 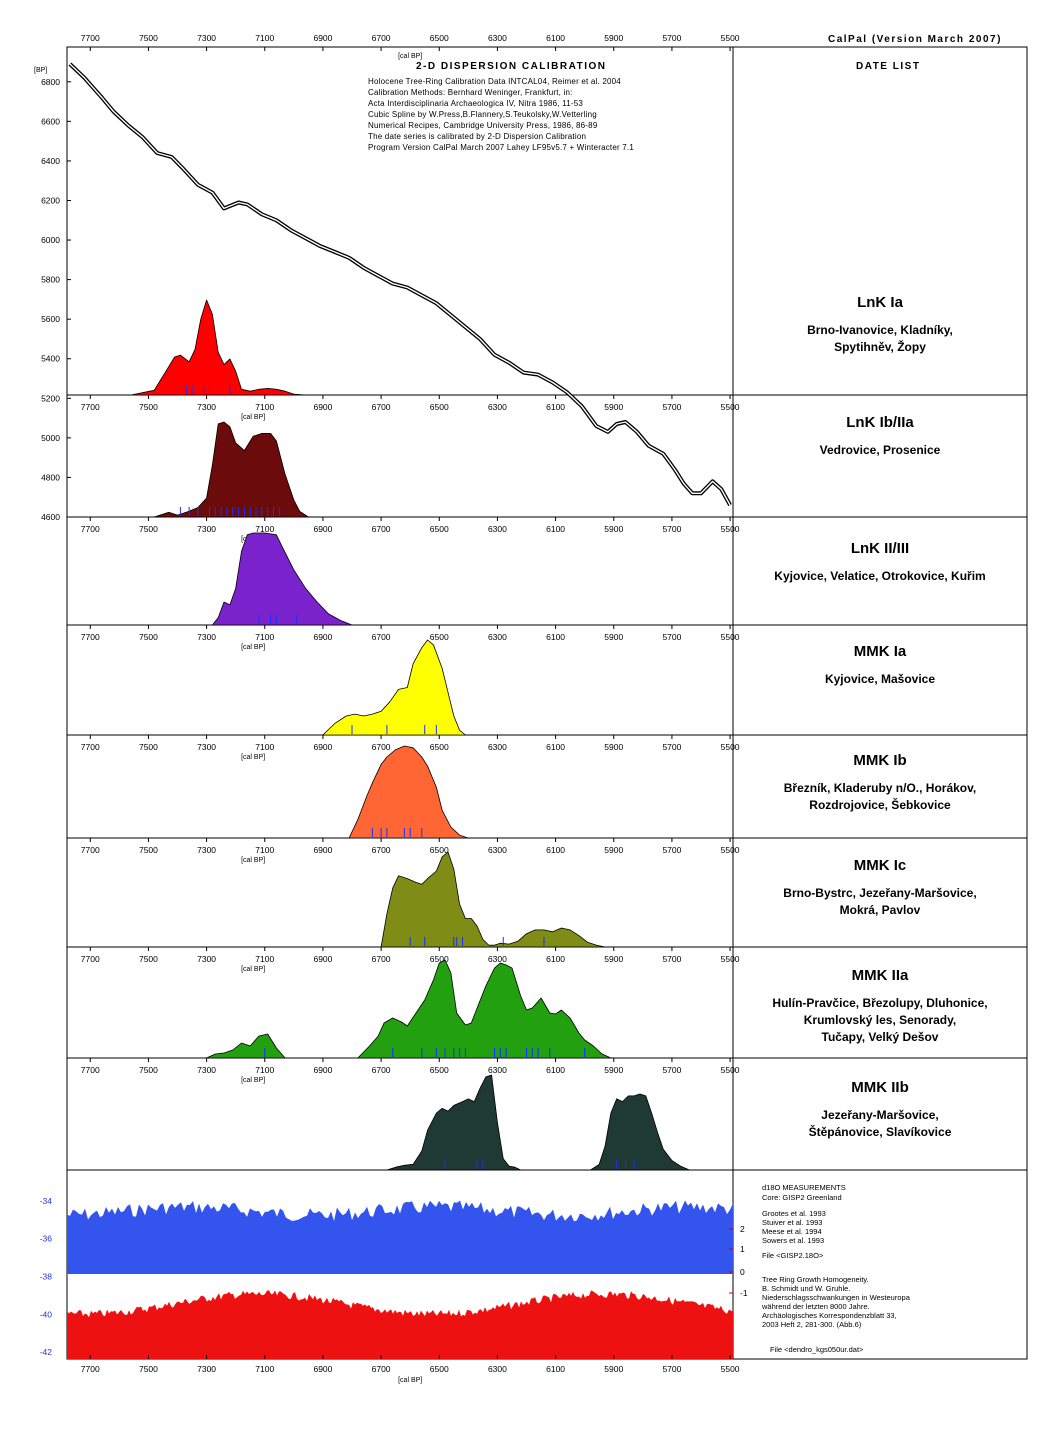 I want to click on group-sites: Krumlovský les, Senorady,, so click(x=880, y=1020).